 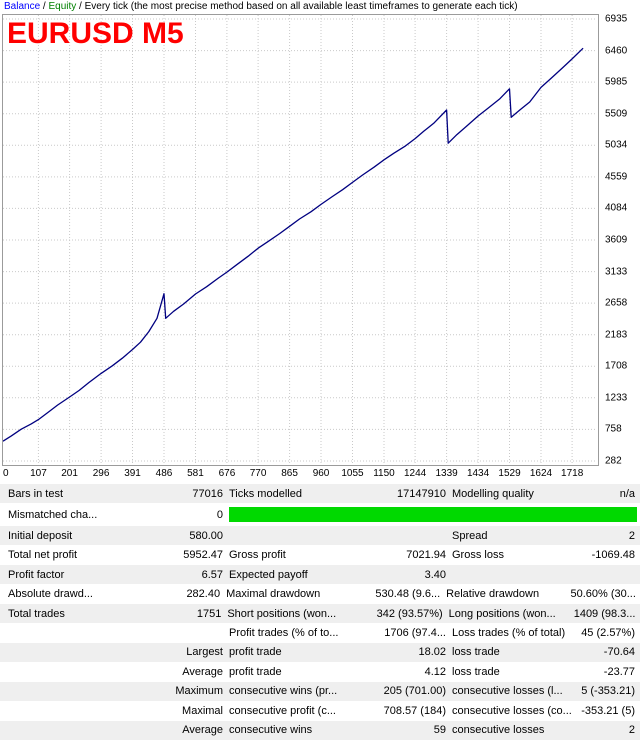 I want to click on y-tick-label: 2658, so click(x=616, y=303).